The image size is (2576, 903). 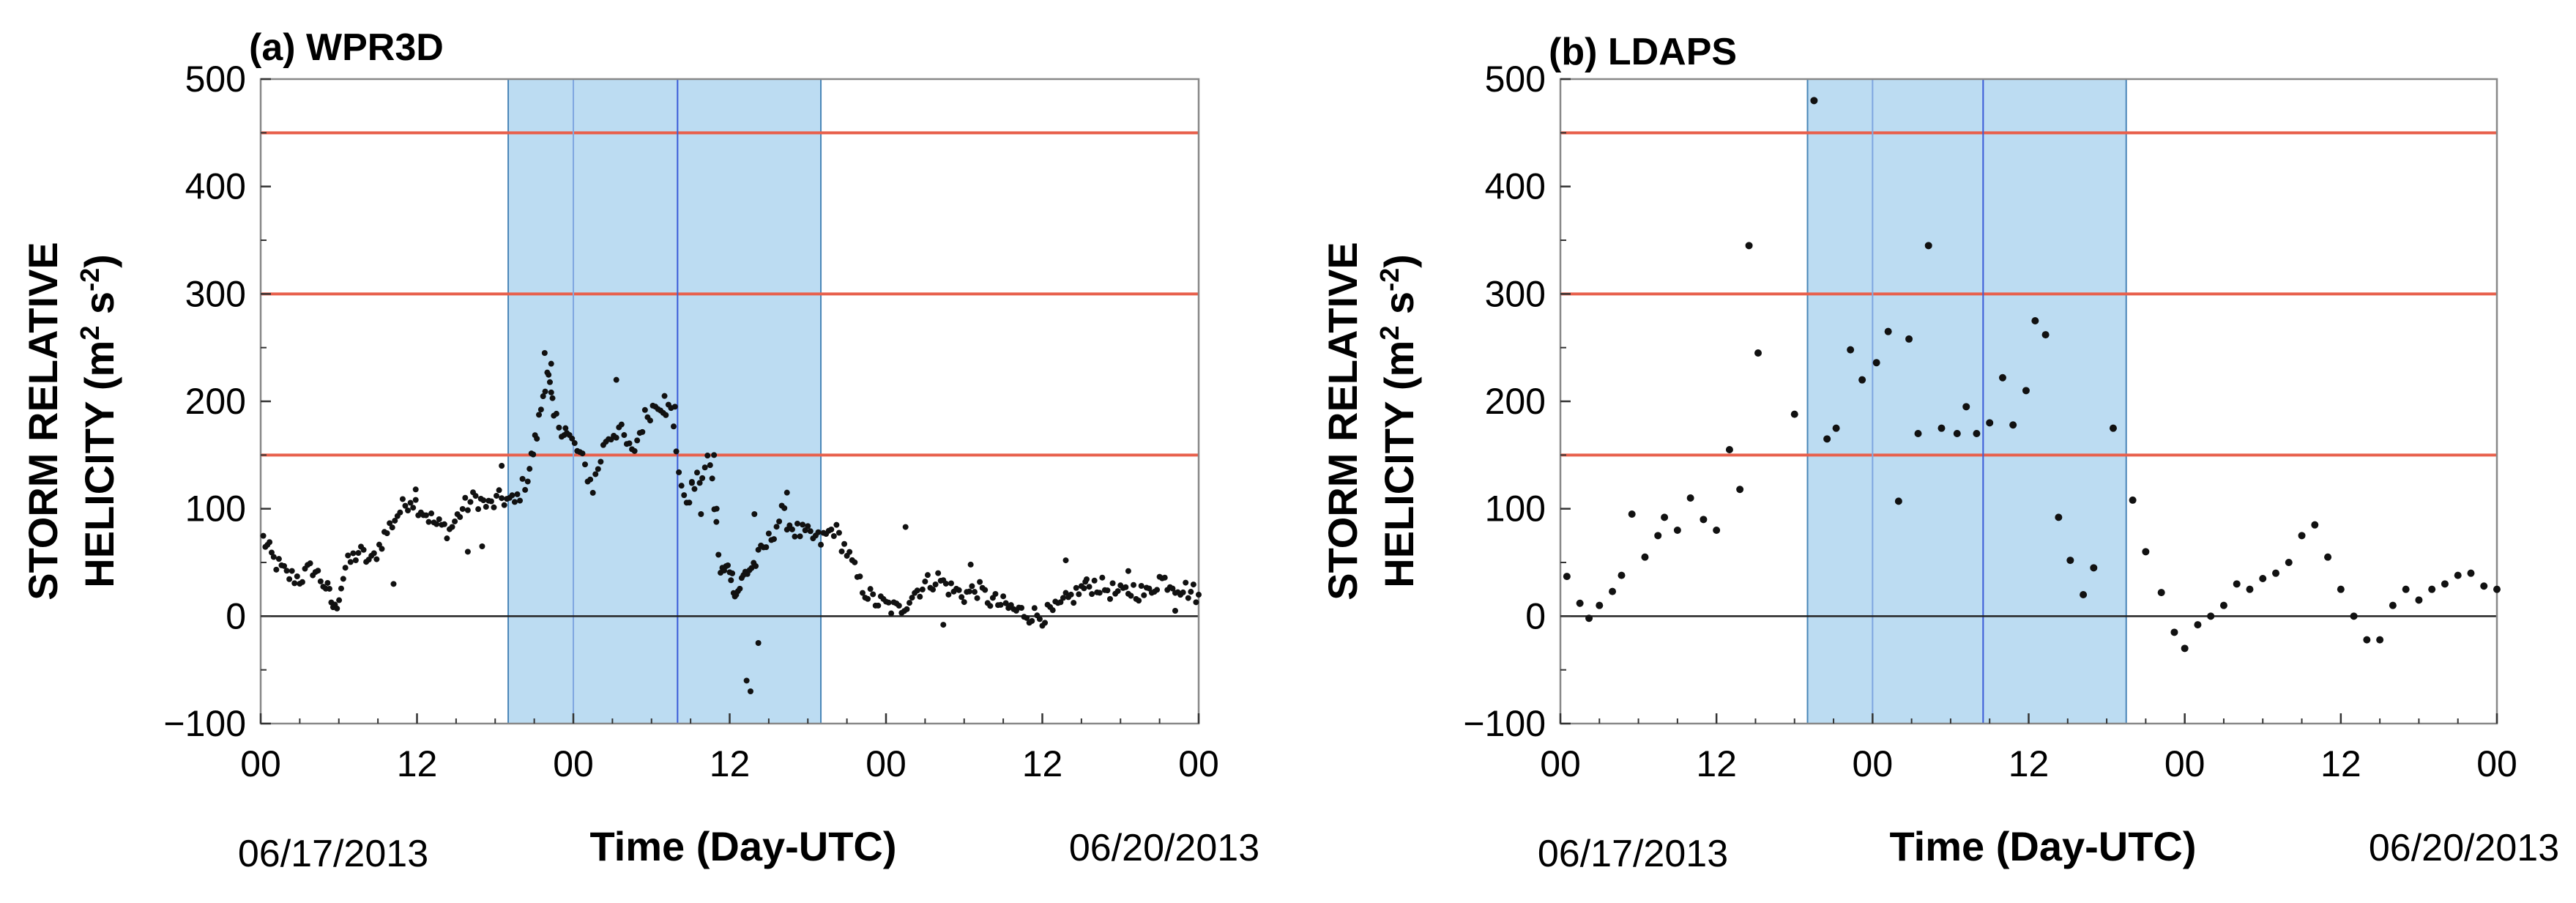 What do you see at coordinates (1164, 848) in the screenshot?
I see `end-date-label: 06/20/2013` at bounding box center [1164, 848].